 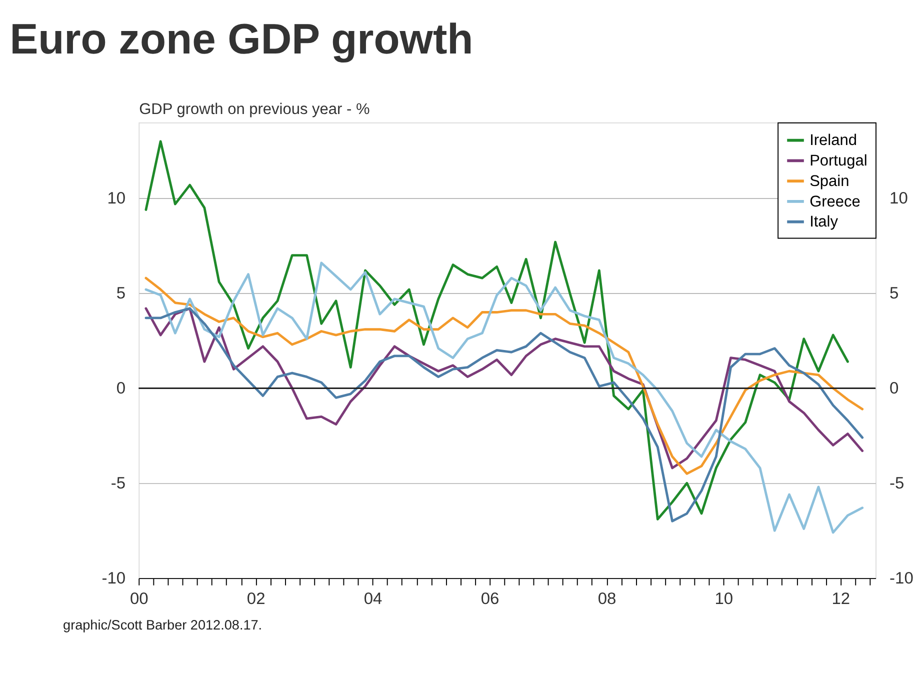 I want to click on legend-label: Ireland, so click(x=833, y=141).